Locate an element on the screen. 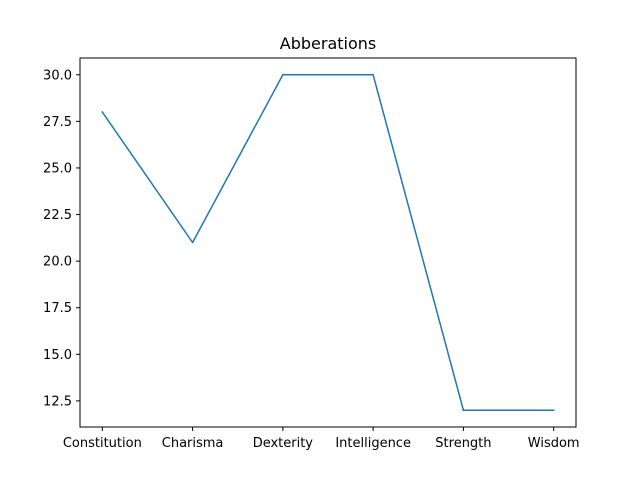  chart-title: Abberations is located at coordinates (328, 43).